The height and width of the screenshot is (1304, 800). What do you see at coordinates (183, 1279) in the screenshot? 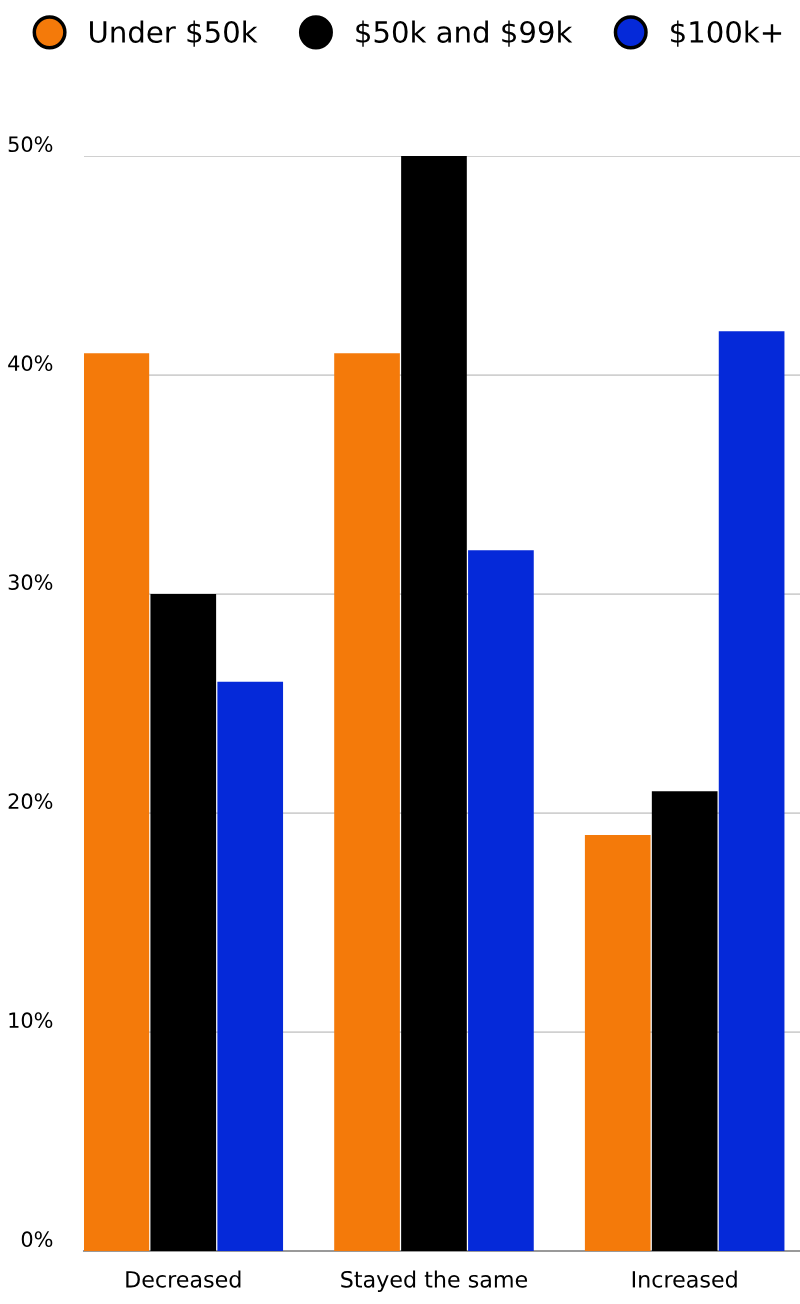
I see `x-tick-label: Decreased` at bounding box center [183, 1279].